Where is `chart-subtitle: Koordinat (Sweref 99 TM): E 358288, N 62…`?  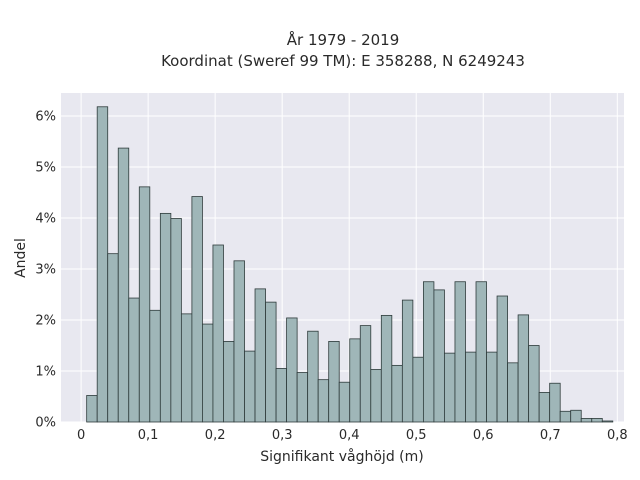 chart-subtitle: Koordinat (Sweref 99 TM): E 358288, N 62… is located at coordinates (343, 61).